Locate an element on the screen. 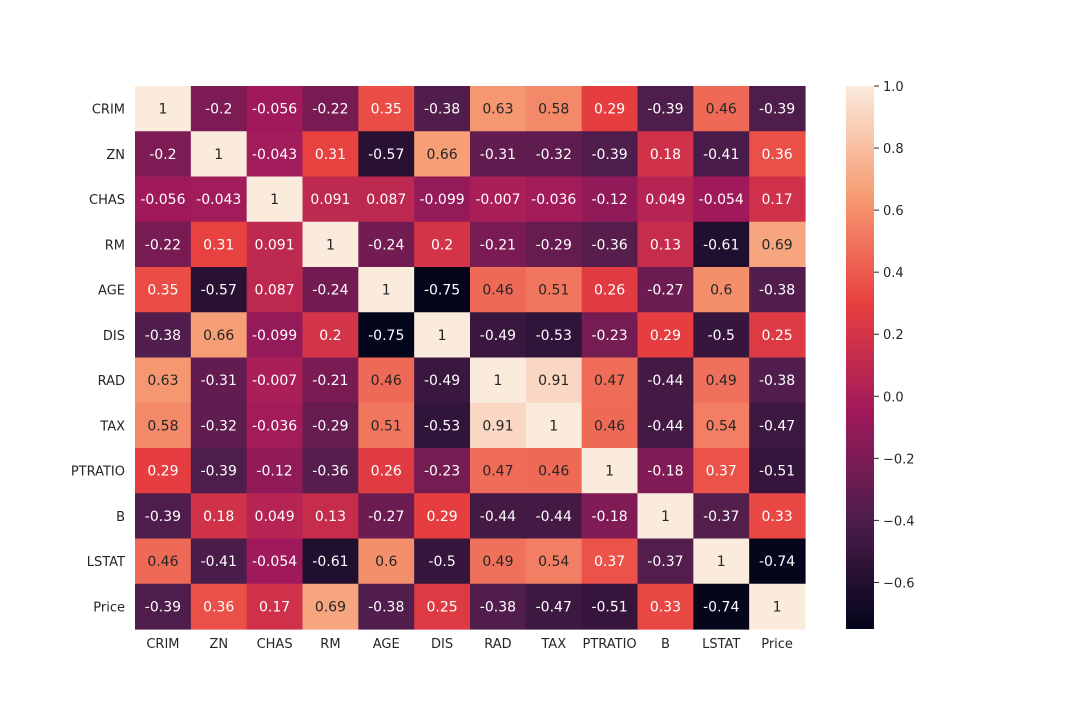  heatmap-cell-dis-b is located at coordinates (665, 335).